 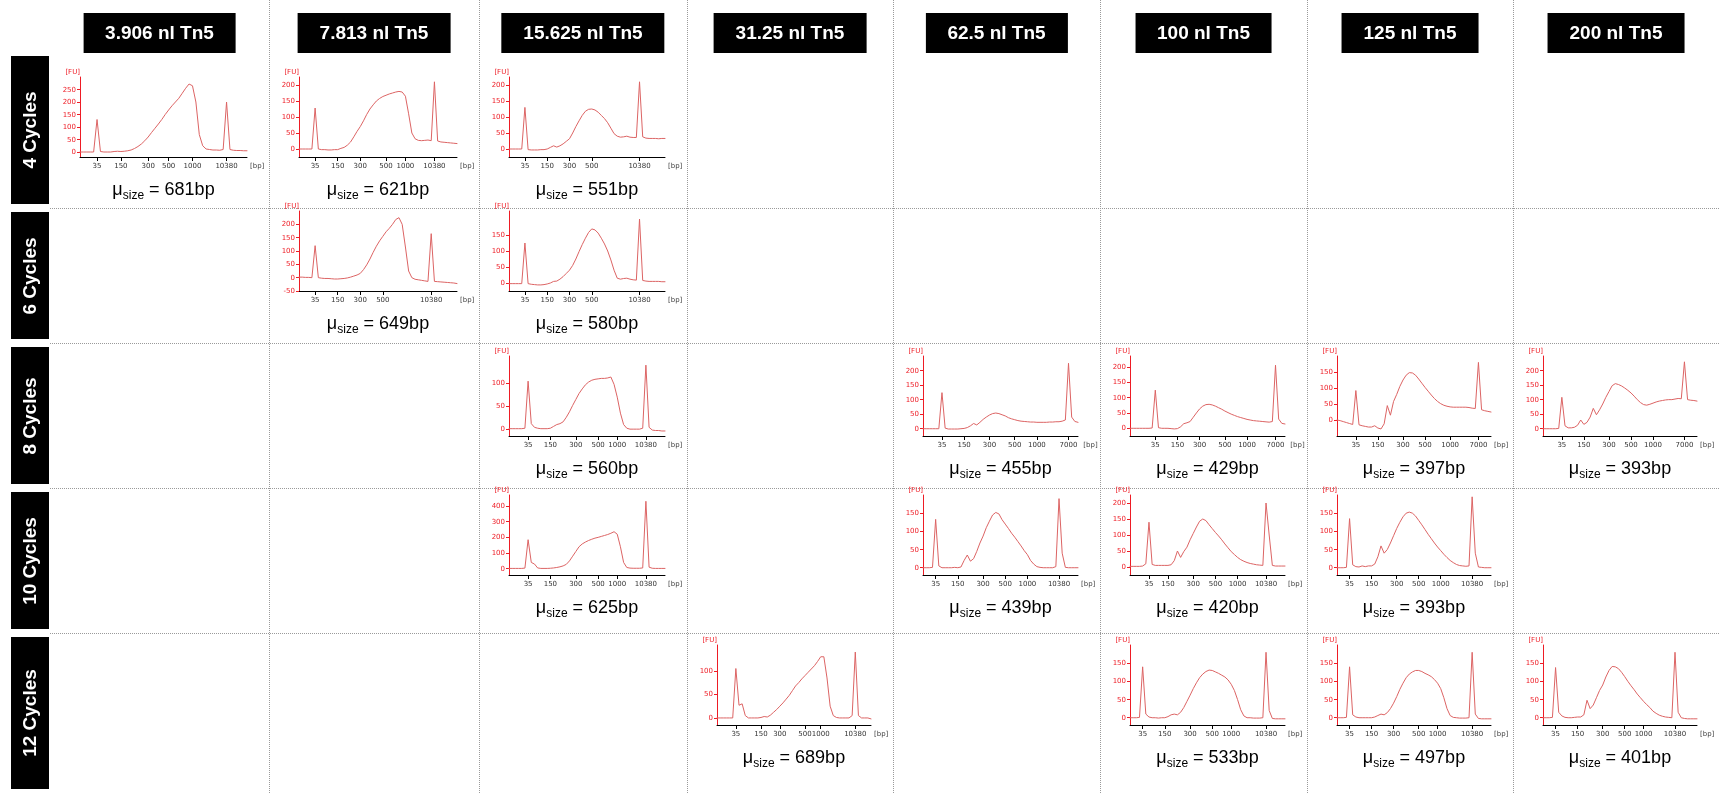 I want to click on text: μ$_{size}$ = 560bp, so click(x=587, y=469).